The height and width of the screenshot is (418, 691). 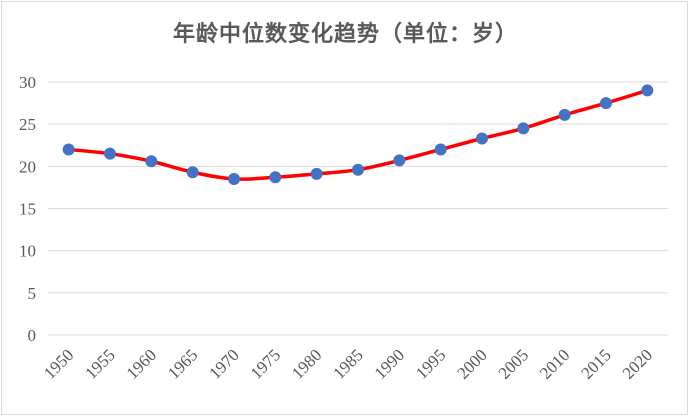 What do you see at coordinates (316, 173) in the screenshot?
I see `data-point-1980` at bounding box center [316, 173].